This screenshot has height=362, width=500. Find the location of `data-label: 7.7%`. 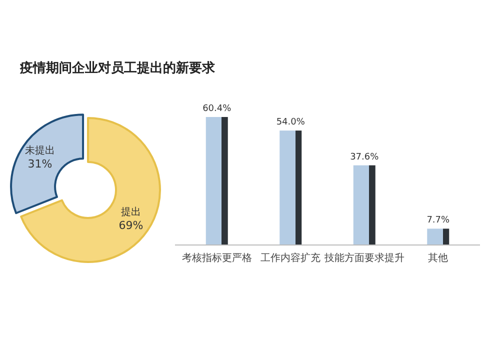

data-label: 7.7% is located at coordinates (438, 221).